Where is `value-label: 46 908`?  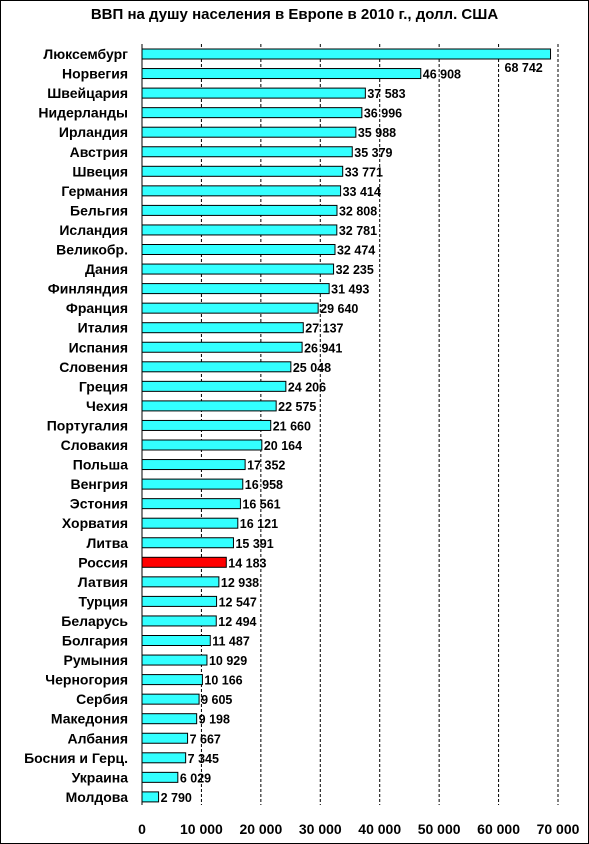
value-label: 46 908 is located at coordinates (442, 75).